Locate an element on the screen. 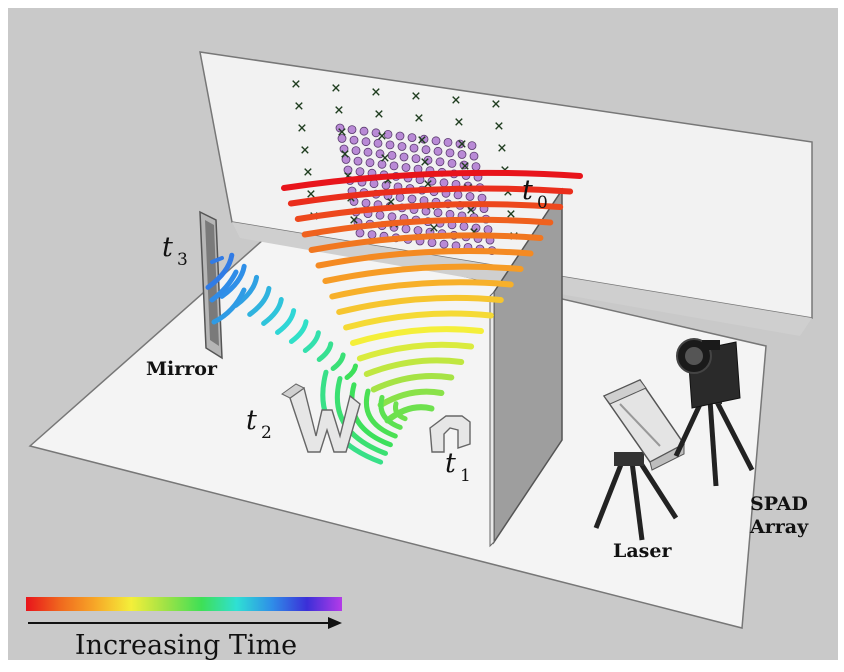  time-arrow-head is located at coordinates (335, 623).